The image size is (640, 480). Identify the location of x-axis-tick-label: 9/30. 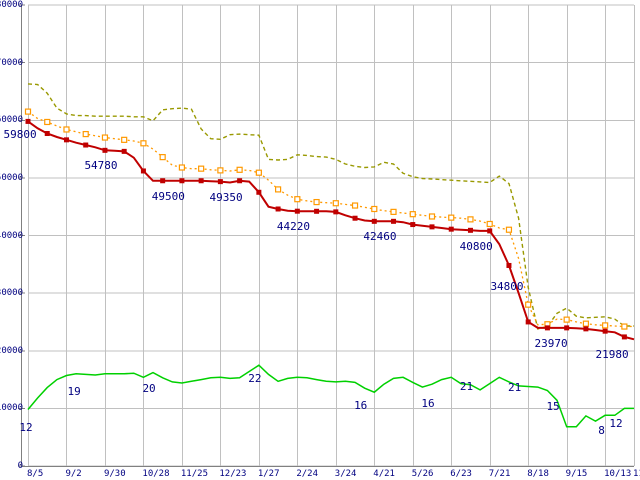
(114, 474).